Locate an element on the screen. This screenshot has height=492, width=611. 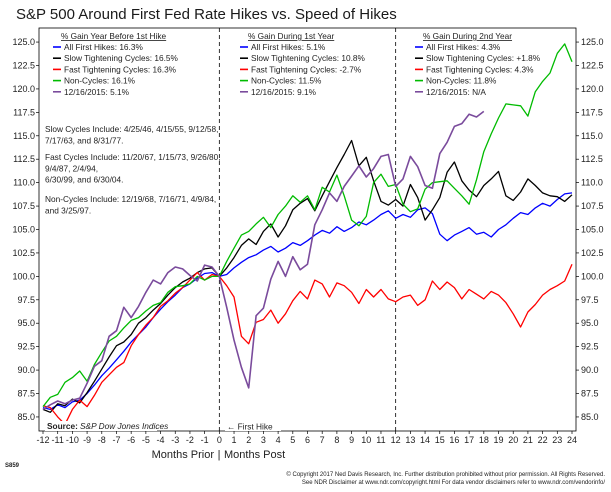
y-tick-label-left: 90.0 is located at coordinates (26, 370).